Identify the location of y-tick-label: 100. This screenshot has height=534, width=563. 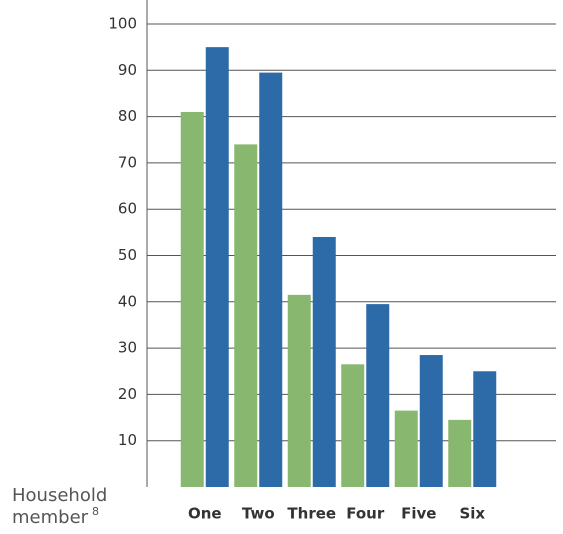
(122, 24).